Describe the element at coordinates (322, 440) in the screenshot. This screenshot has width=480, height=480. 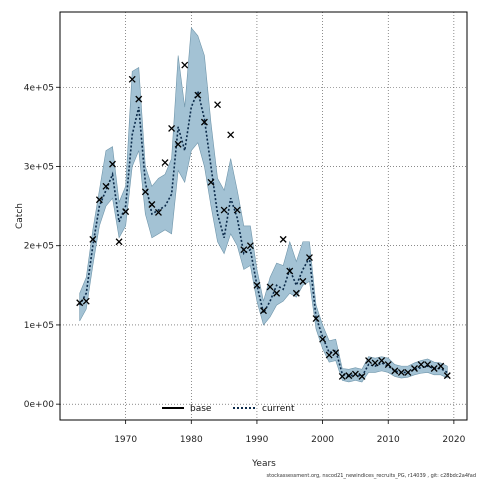
I see `x-tick-label: 2000` at that location.